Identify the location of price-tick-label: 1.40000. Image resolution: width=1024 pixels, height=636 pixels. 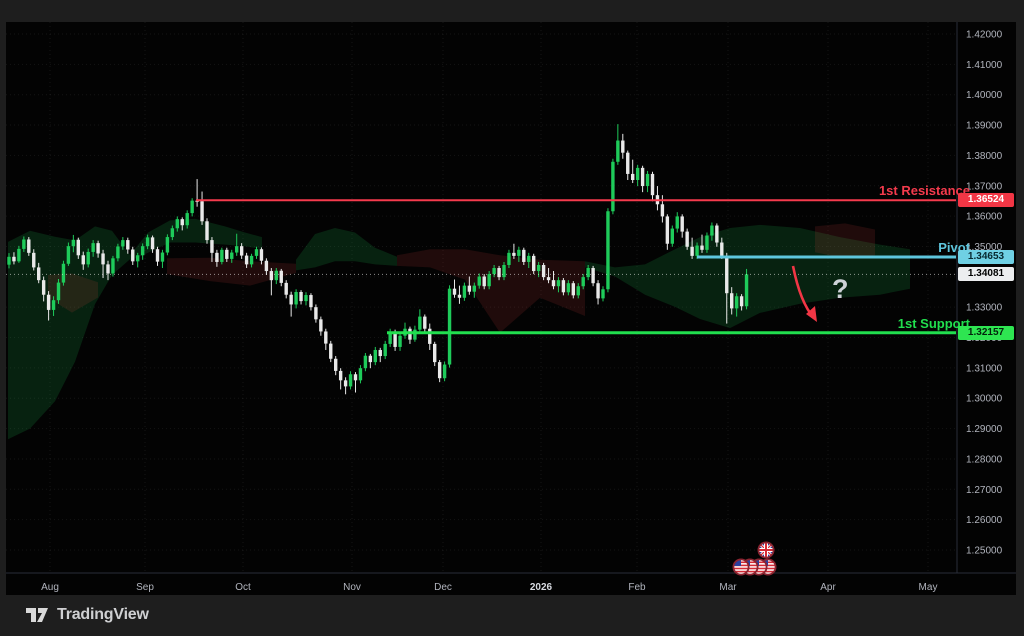
(984, 95).